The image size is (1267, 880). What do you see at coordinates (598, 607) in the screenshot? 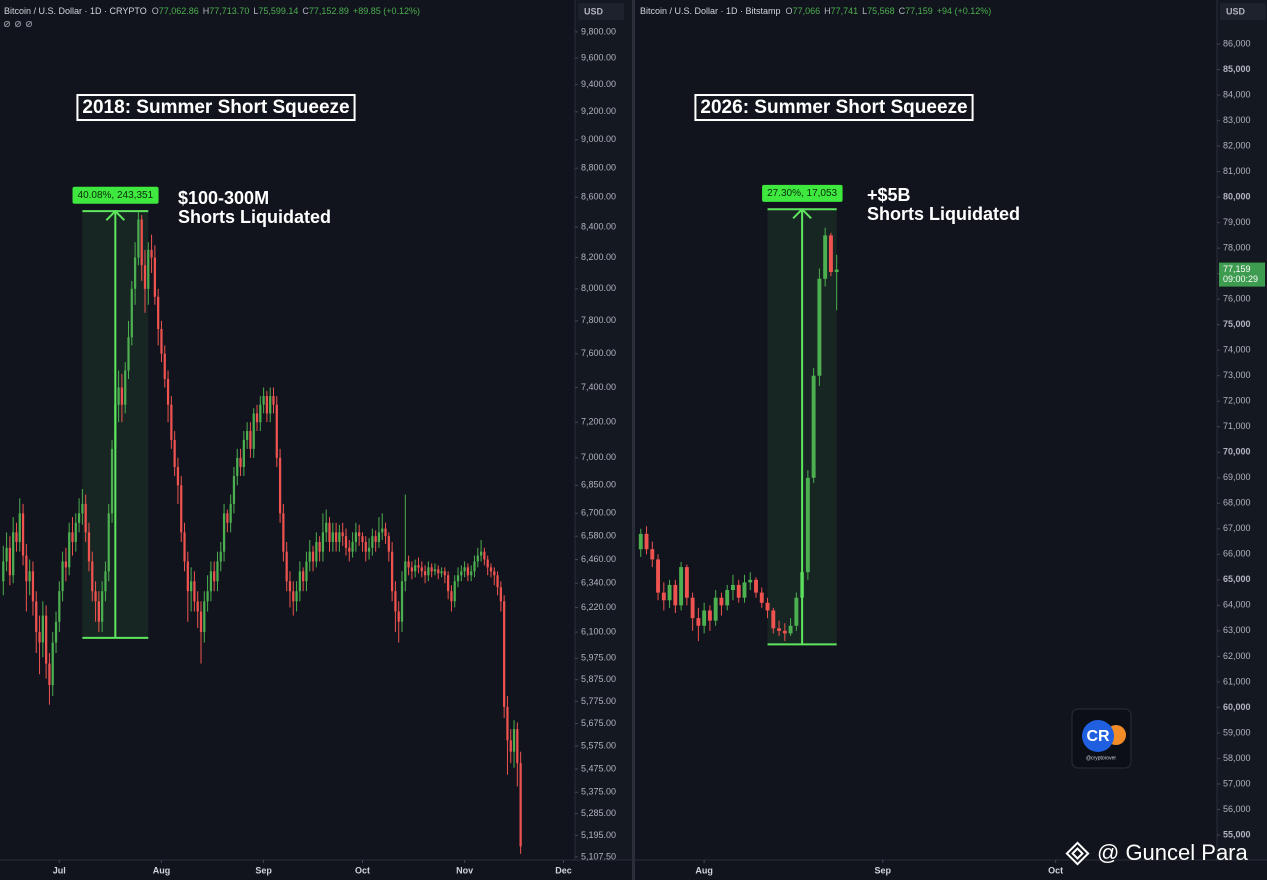
I see `y-tick-label: 6,220.00` at bounding box center [598, 607].